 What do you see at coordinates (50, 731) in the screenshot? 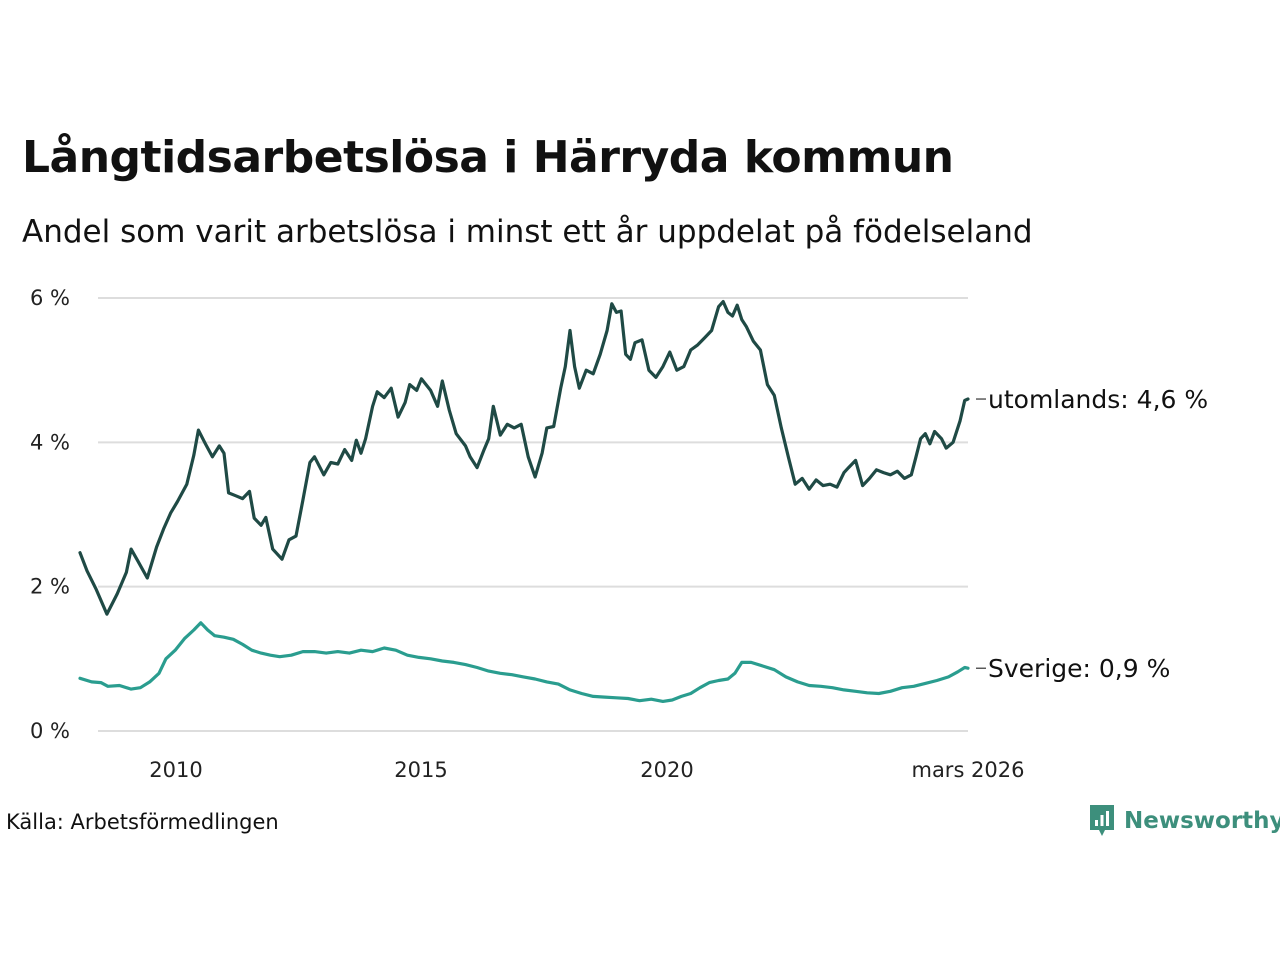
I see `y-tick-label: 0 %` at bounding box center [50, 731].